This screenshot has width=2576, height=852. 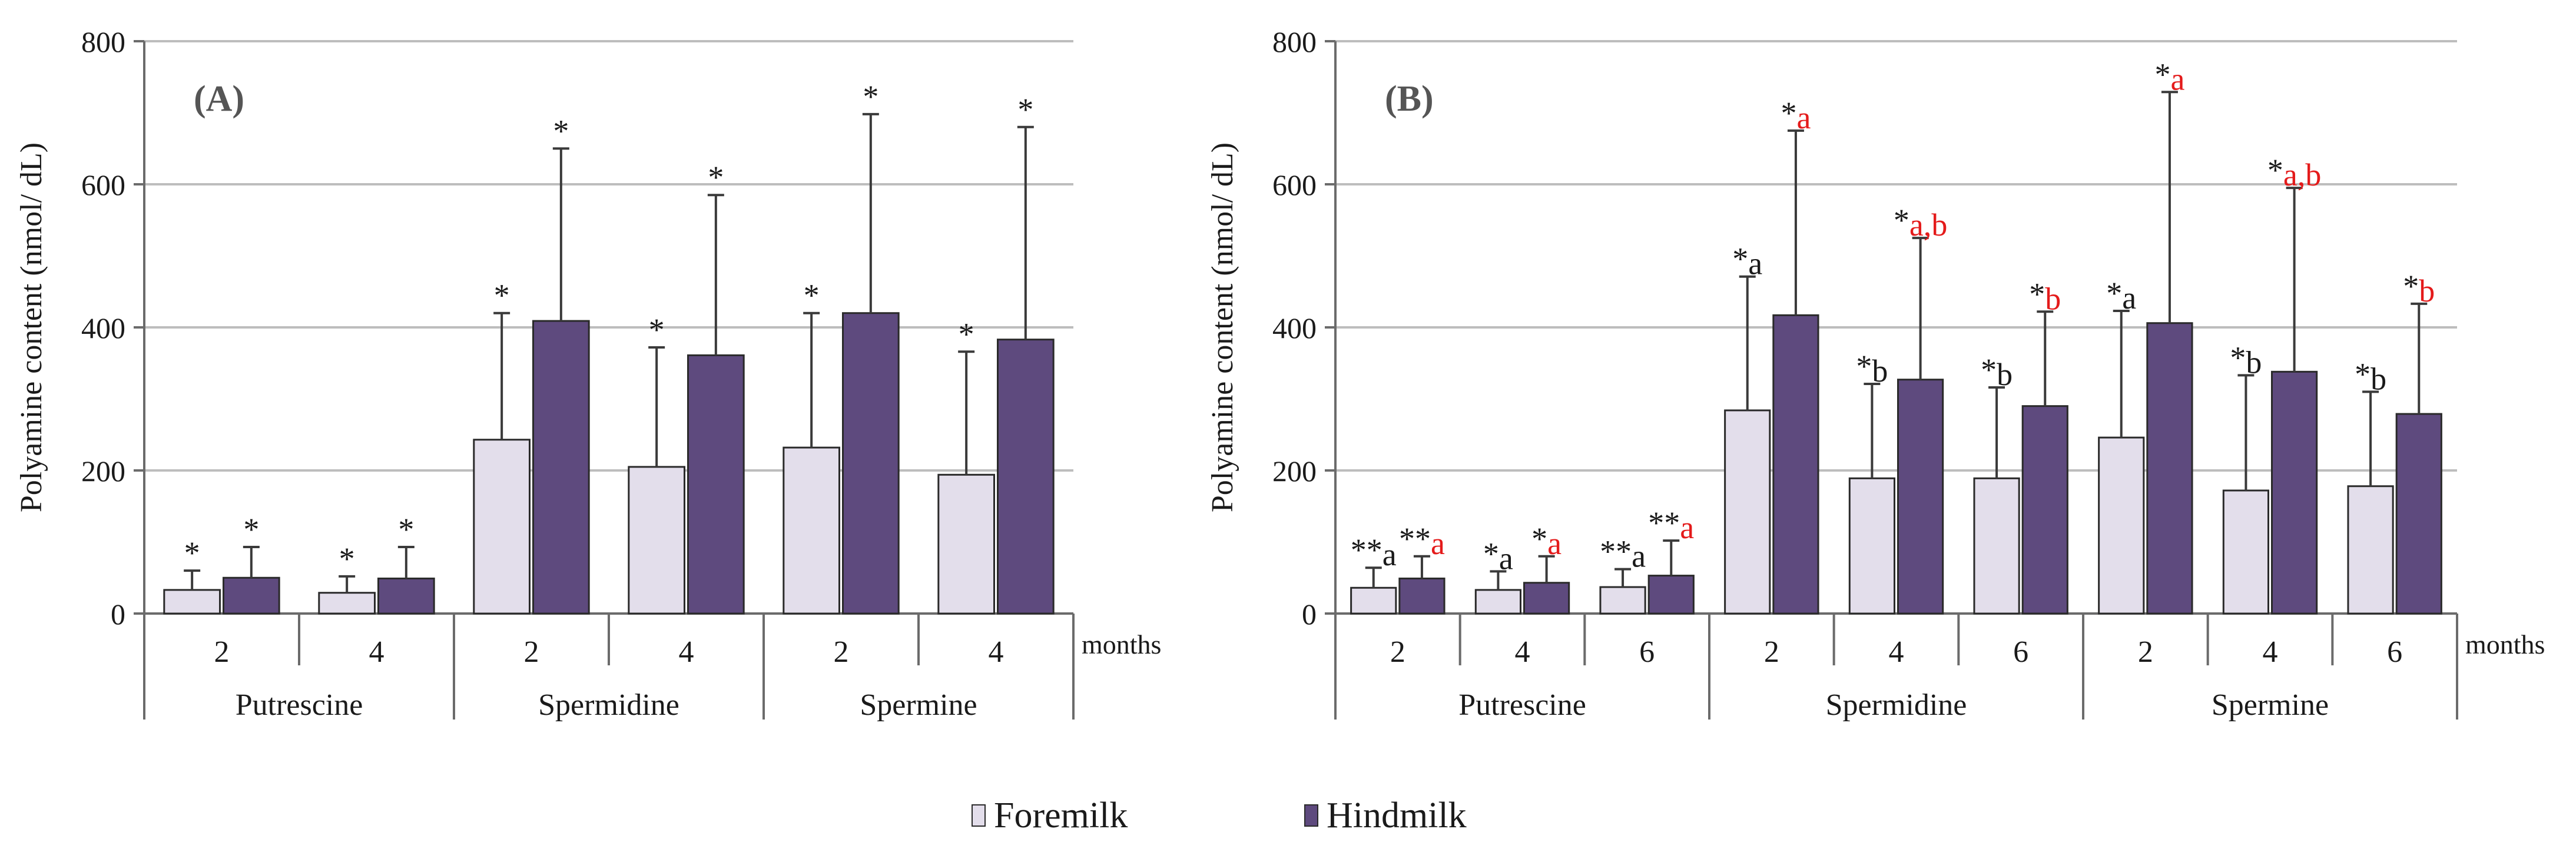 What do you see at coordinates (1671, 525) in the screenshot?
I see `panel-b-sig-label-hindmilk-2: **a` at bounding box center [1671, 525].